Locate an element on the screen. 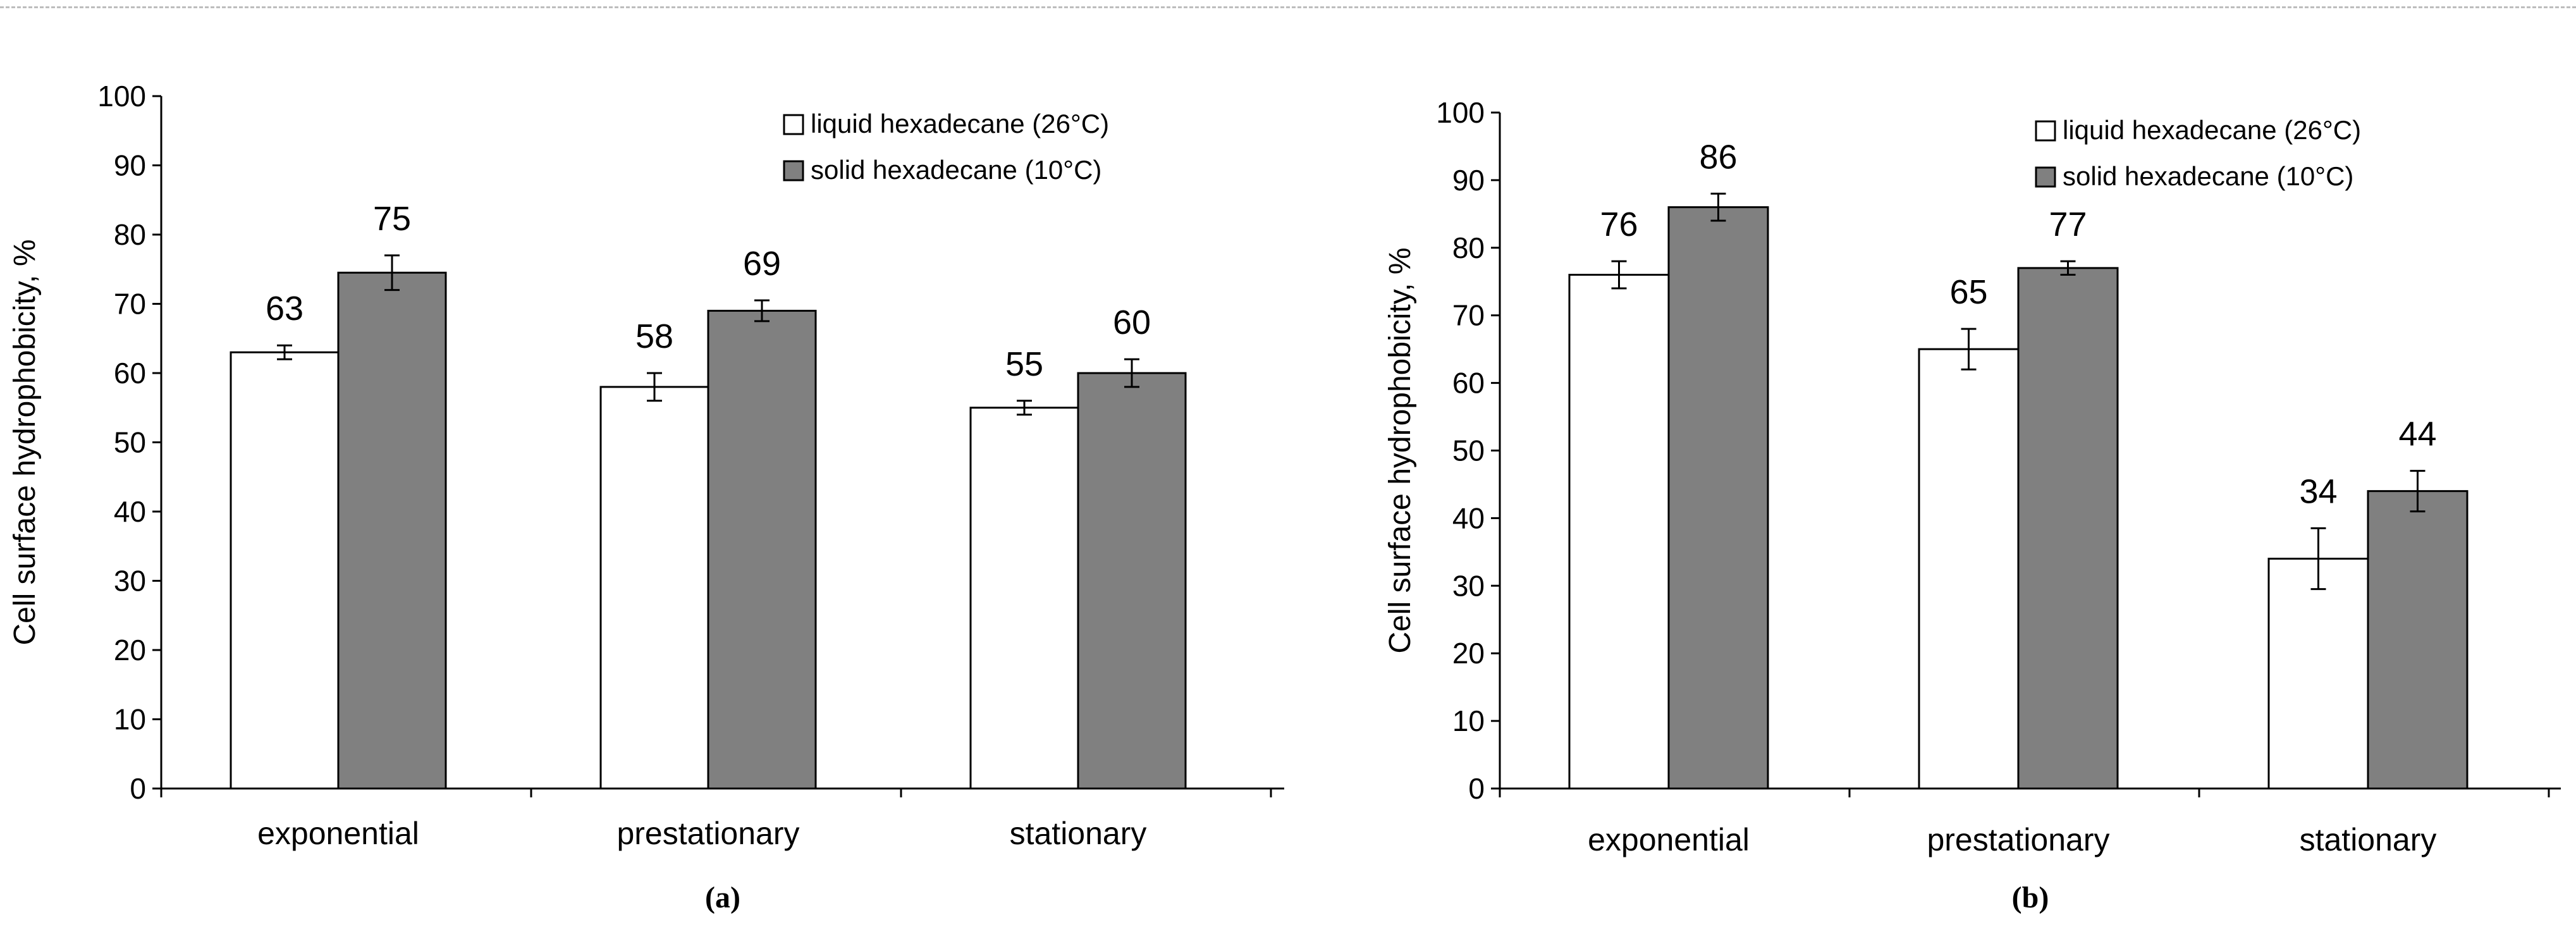 This screenshot has height=927, width=2576. data-label: 55 is located at coordinates (1024, 364).